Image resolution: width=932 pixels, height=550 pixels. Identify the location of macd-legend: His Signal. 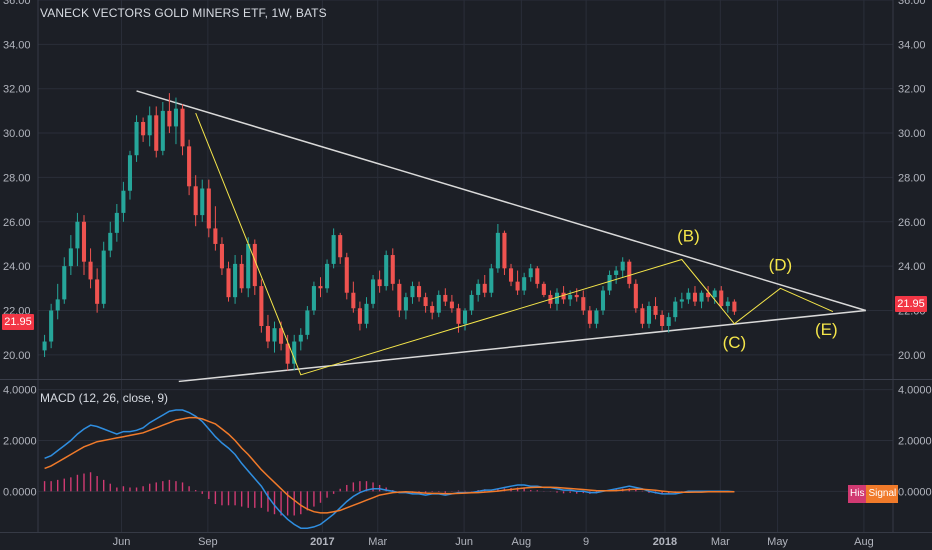
(873, 494).